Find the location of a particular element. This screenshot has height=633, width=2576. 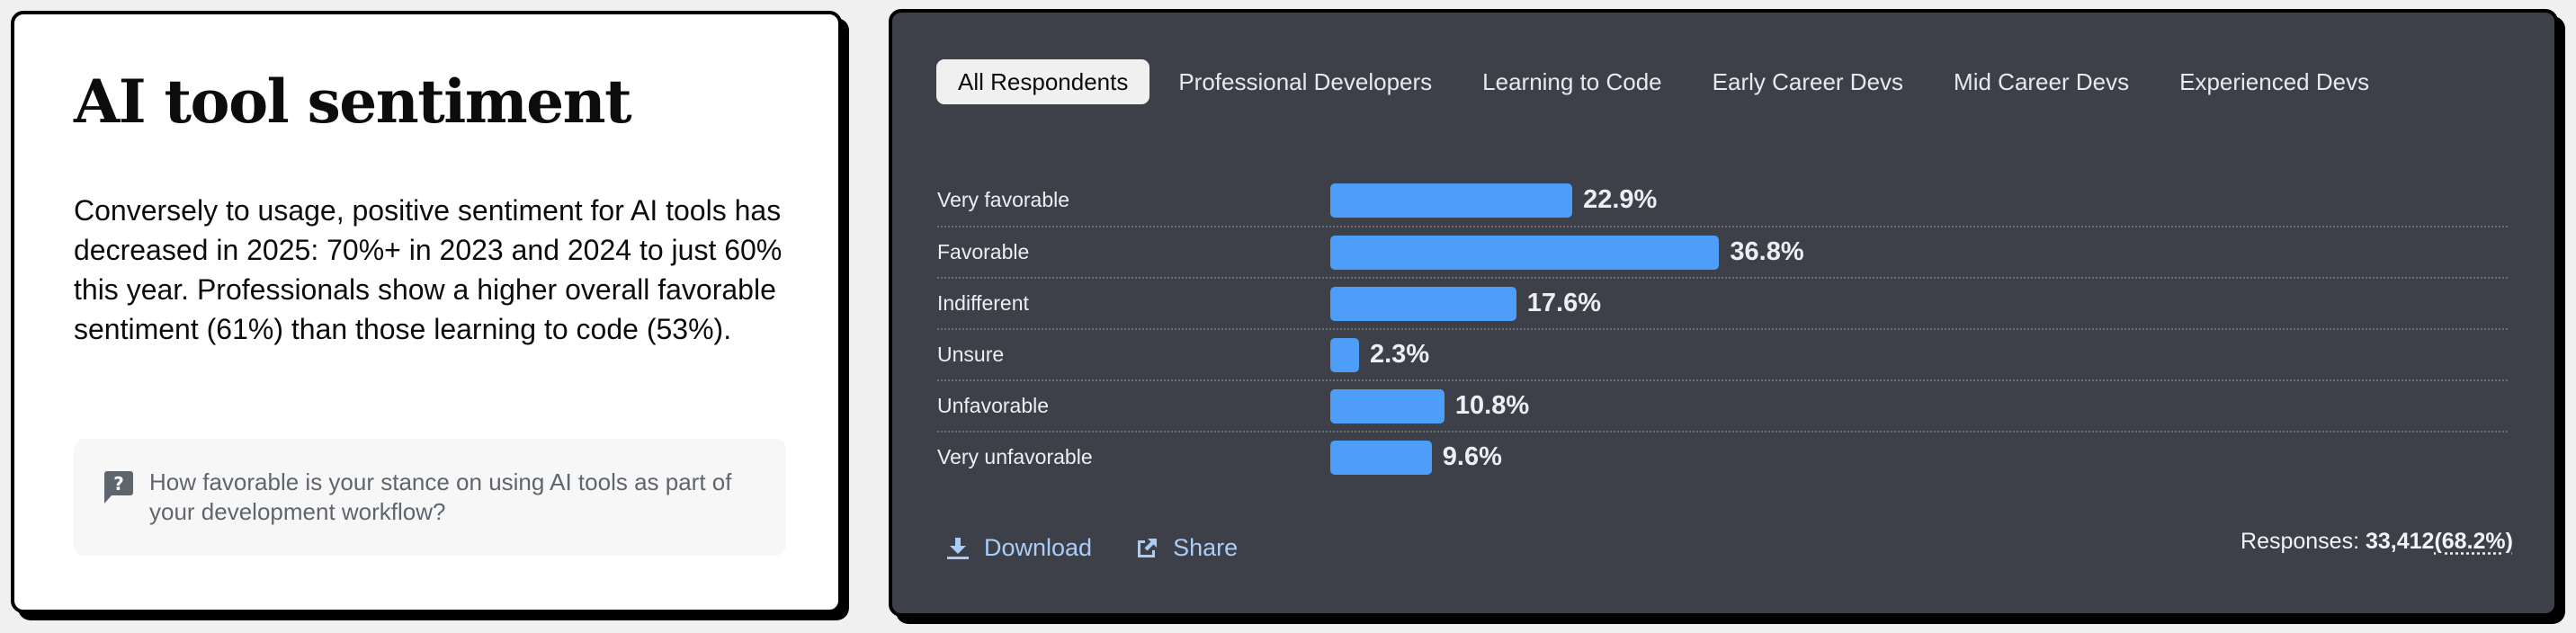

tab-all-respondents: All Respondents is located at coordinates (1043, 81).